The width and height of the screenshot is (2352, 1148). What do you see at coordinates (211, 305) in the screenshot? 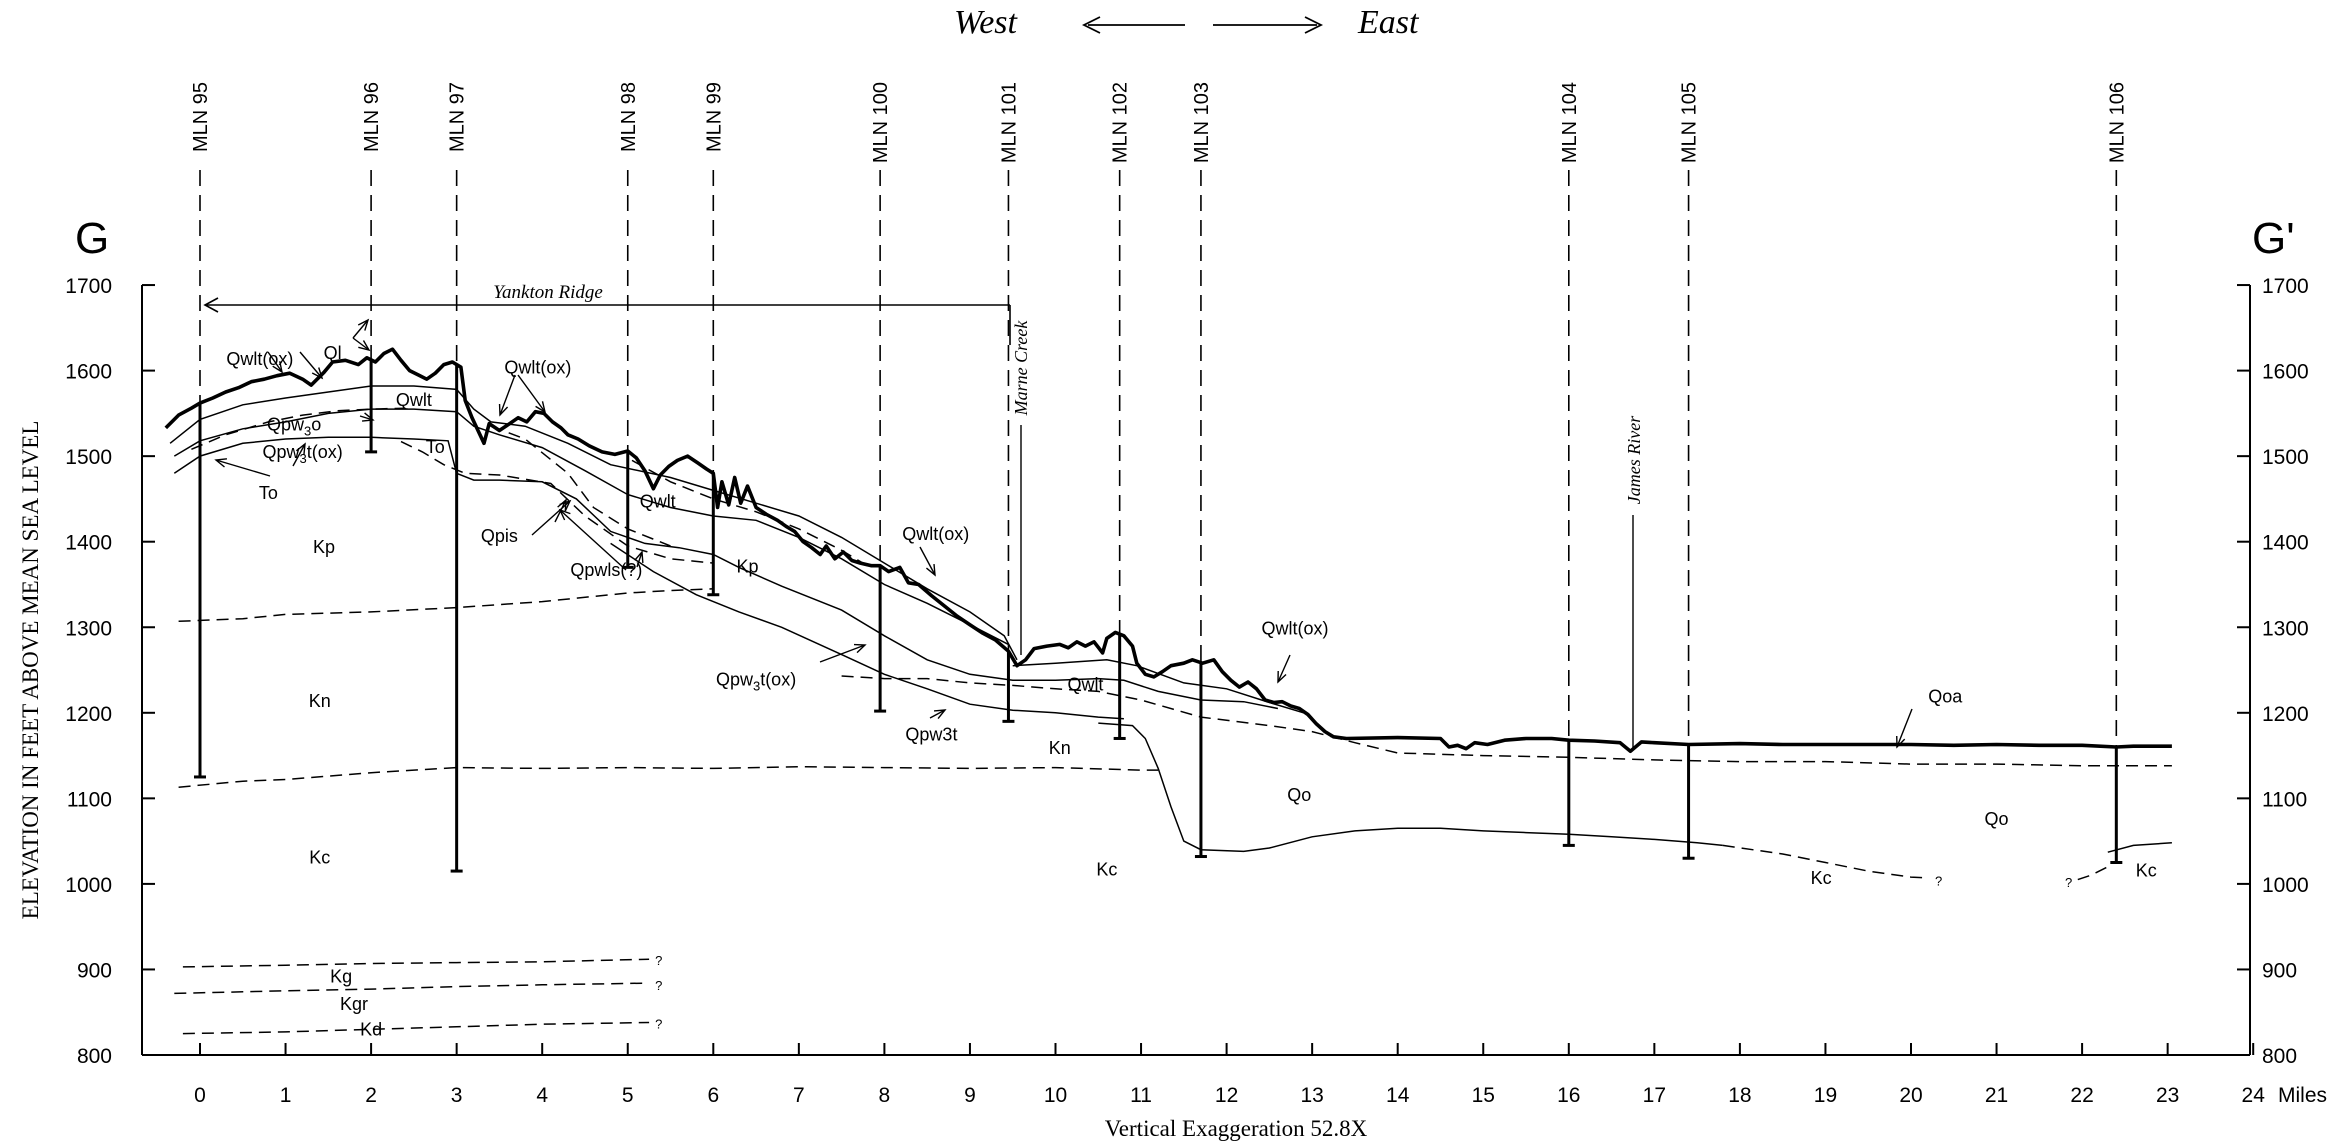
I see `ridge-arrowhead` at bounding box center [211, 305].